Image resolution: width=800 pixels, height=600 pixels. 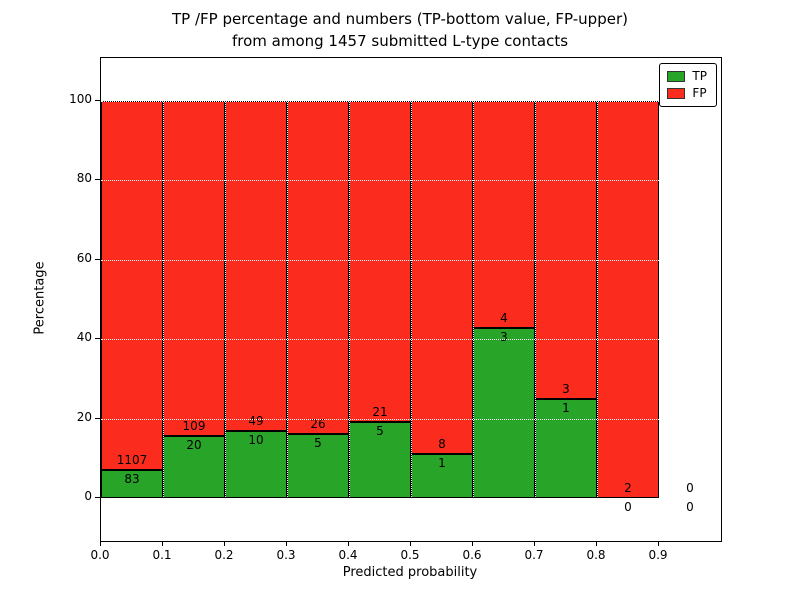 I want to click on y-tick-label: 40, so click(x=84, y=337).